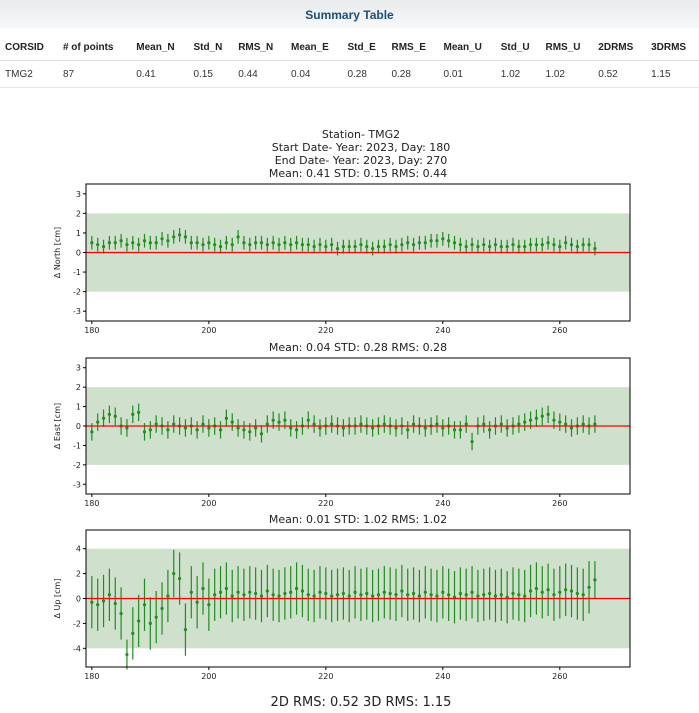  Describe the element at coordinates (91, 503) in the screenshot. I see `x-tick-label: 180` at that location.